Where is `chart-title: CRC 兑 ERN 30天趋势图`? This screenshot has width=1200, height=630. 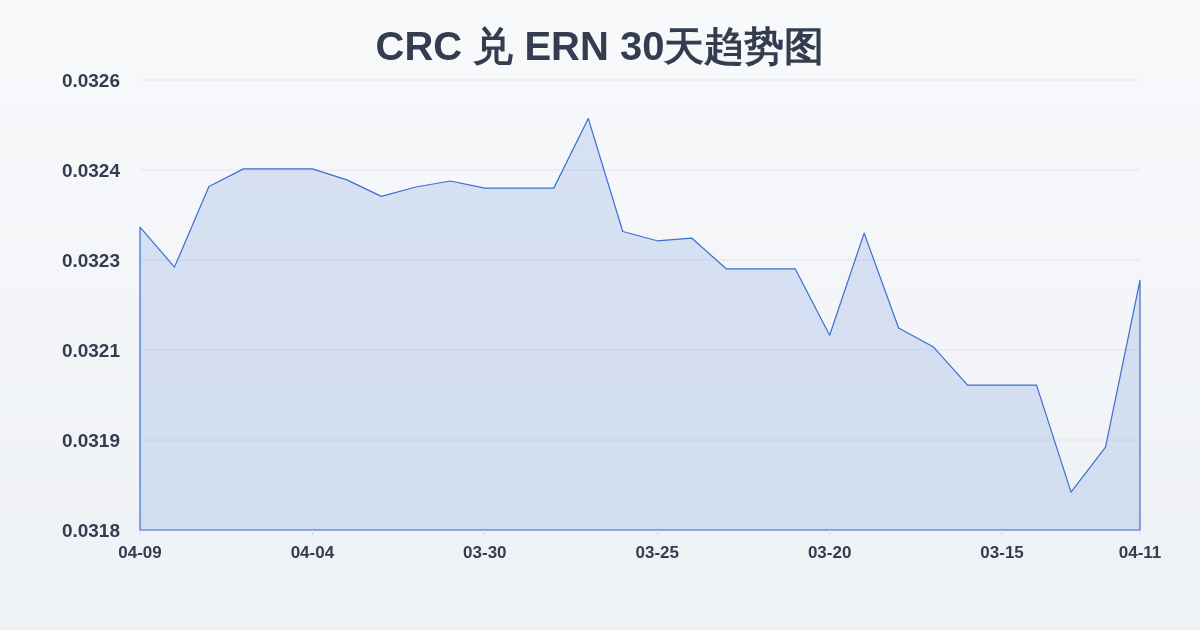
chart-title: CRC 兑 ERN 30天趋势图 is located at coordinates (600, 46).